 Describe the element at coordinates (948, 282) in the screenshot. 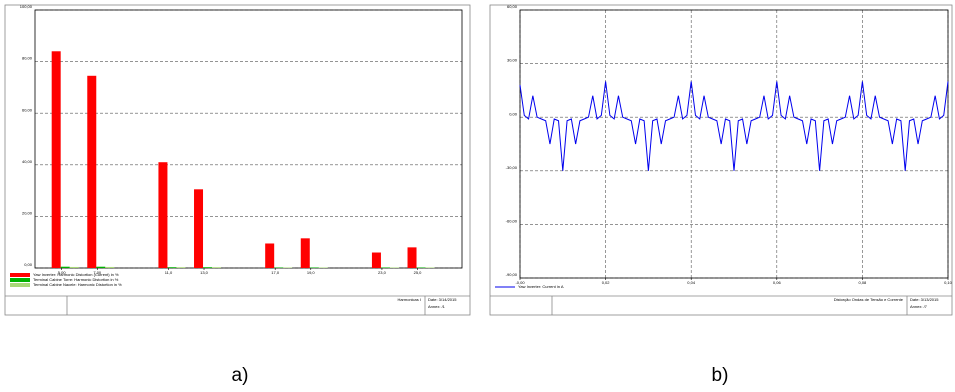

I see `x-tick-label: 0,10` at that location.